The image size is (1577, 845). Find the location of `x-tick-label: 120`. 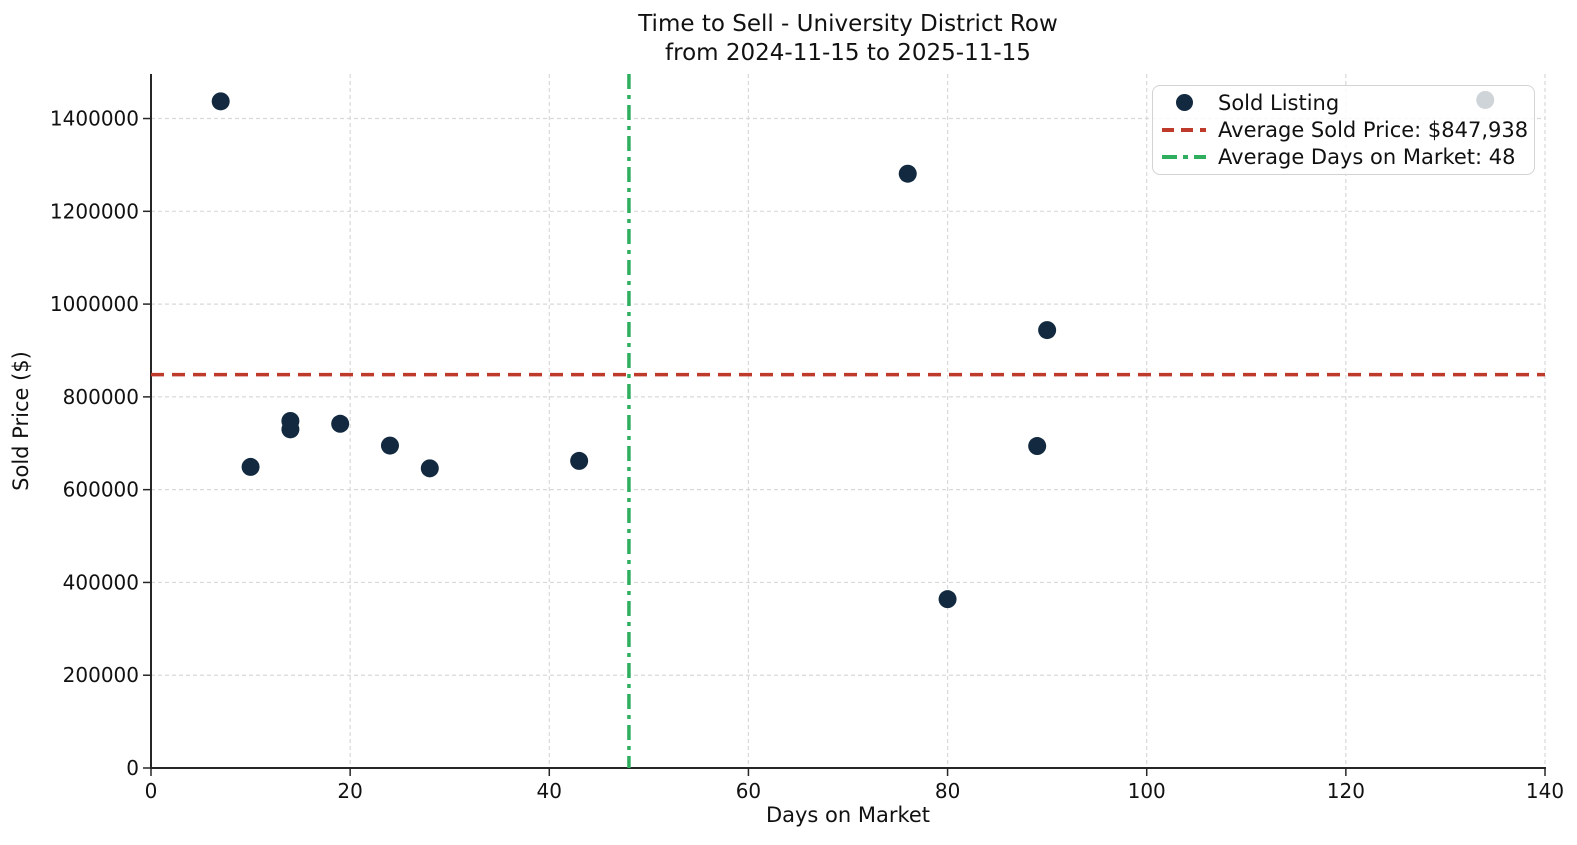

x-tick-label: 120 is located at coordinates (1346, 791).